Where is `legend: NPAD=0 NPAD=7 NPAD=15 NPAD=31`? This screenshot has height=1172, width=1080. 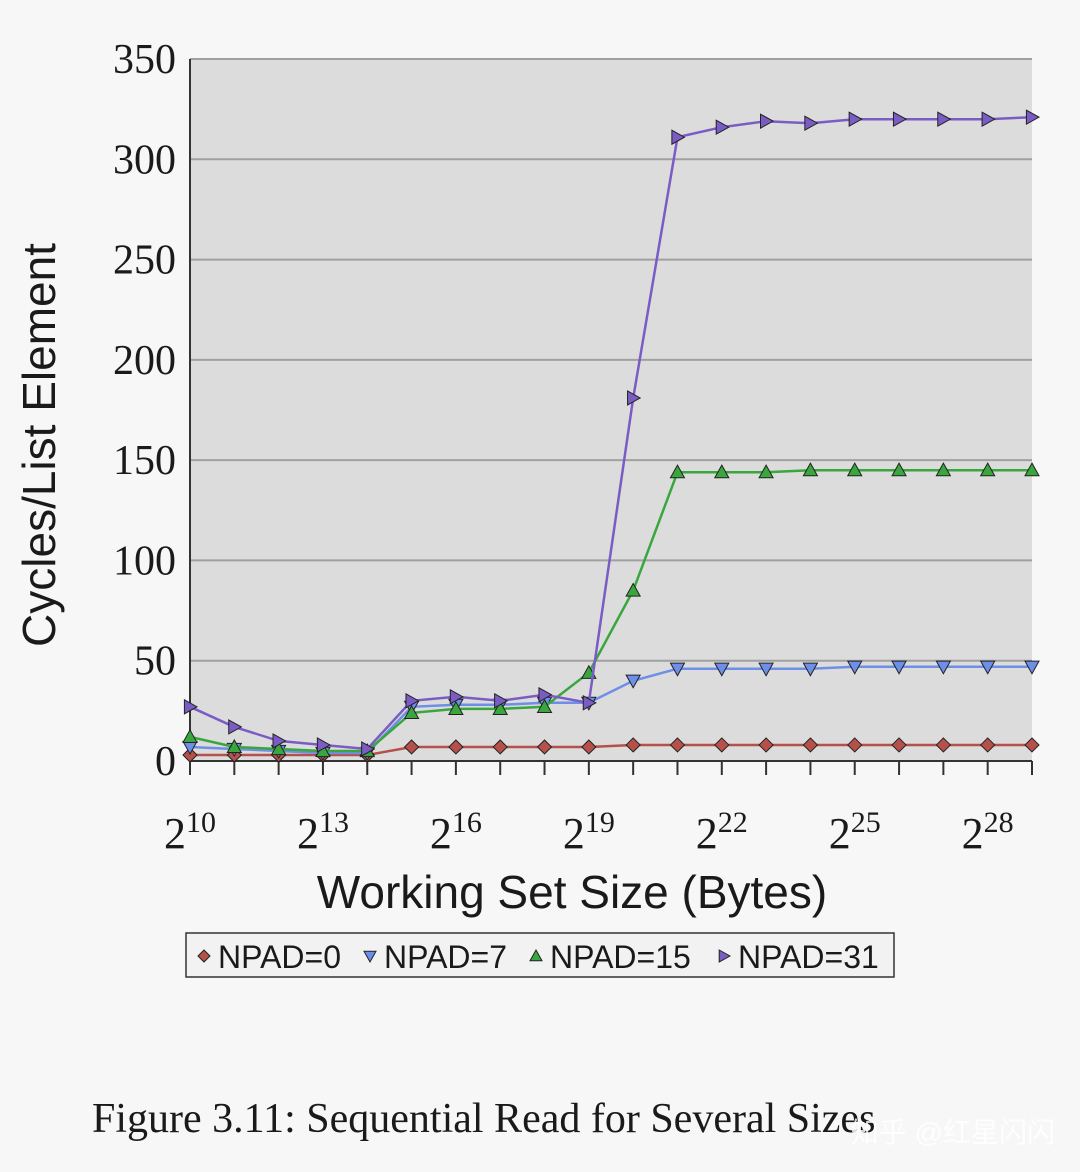 legend: NPAD=0 NPAD=7 NPAD=15 NPAD=31 is located at coordinates (540, 955).